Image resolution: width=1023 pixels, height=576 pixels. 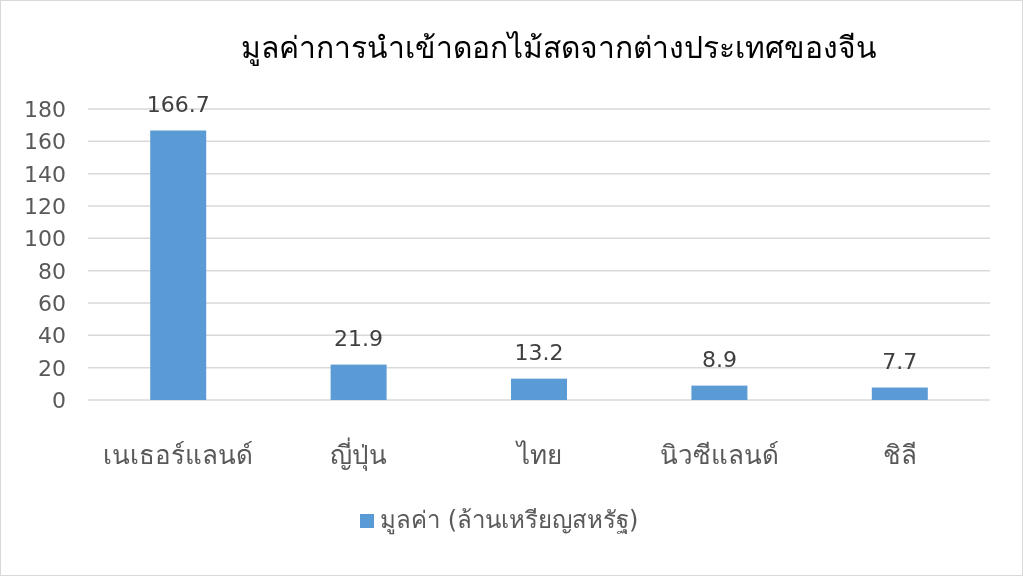 What do you see at coordinates (52, 303) in the screenshot?
I see `y-tick-label: 60` at bounding box center [52, 303].